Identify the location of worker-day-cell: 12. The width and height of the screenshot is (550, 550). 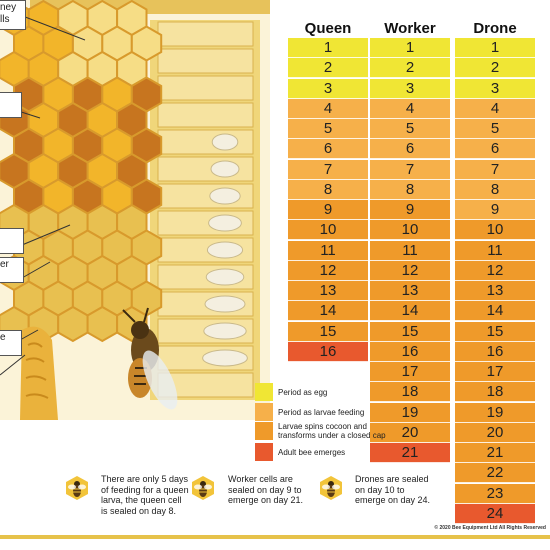
(410, 270).